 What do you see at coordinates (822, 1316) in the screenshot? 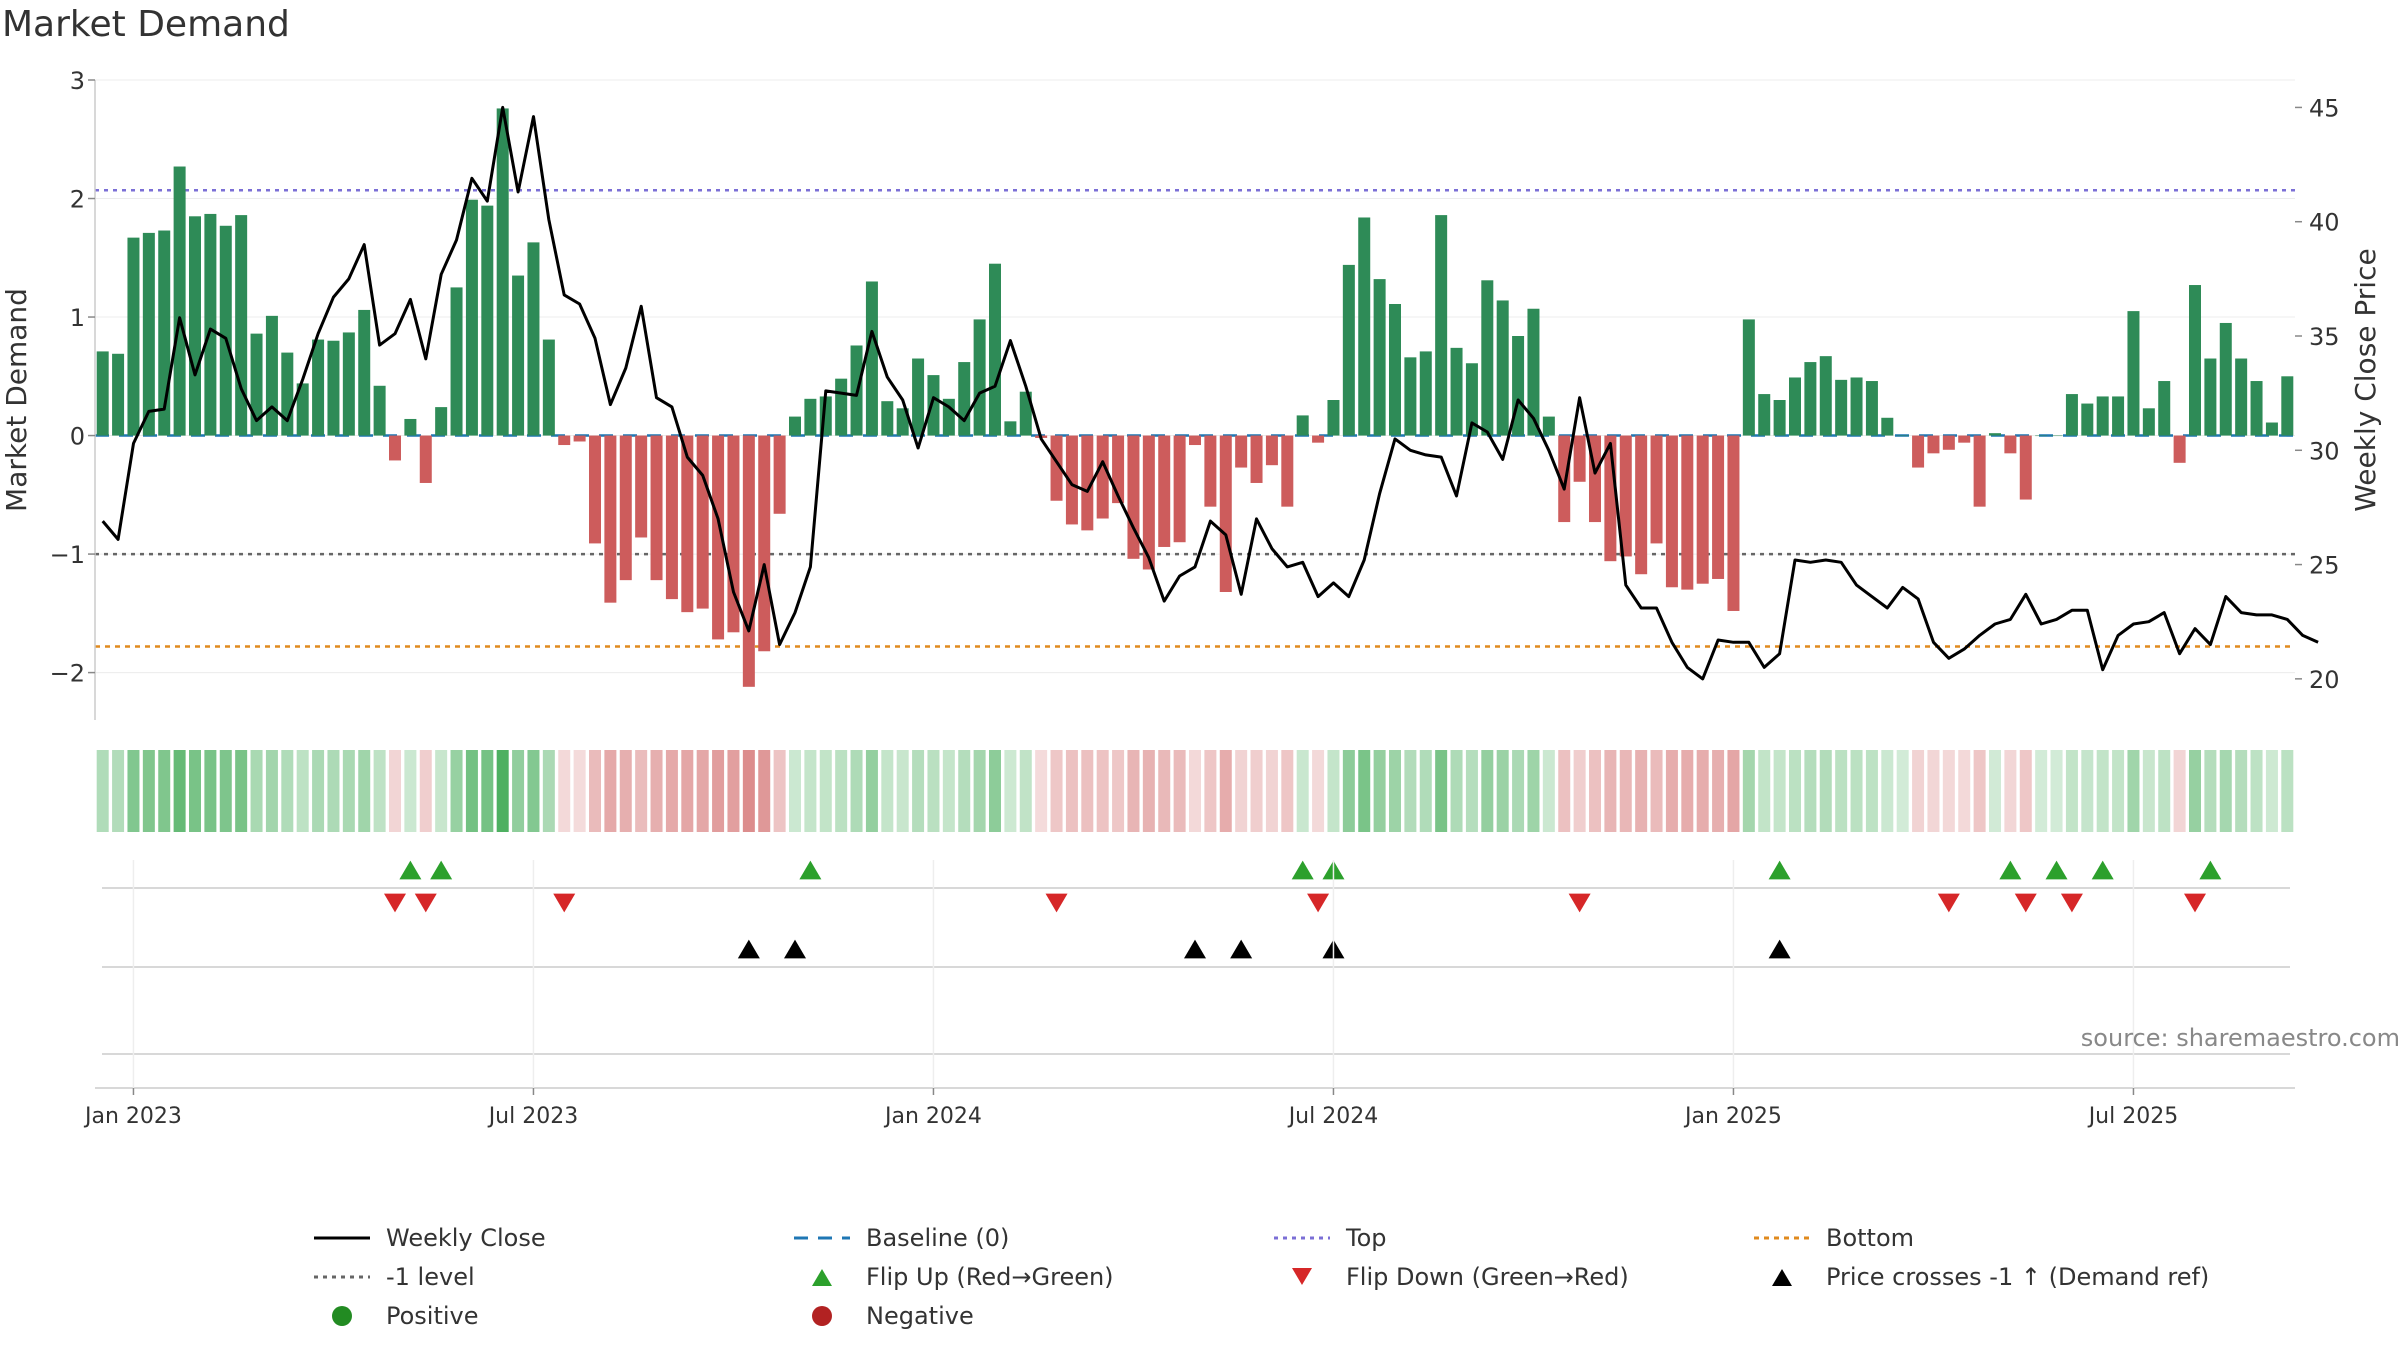
I see `legend-symbol-negative` at bounding box center [822, 1316].